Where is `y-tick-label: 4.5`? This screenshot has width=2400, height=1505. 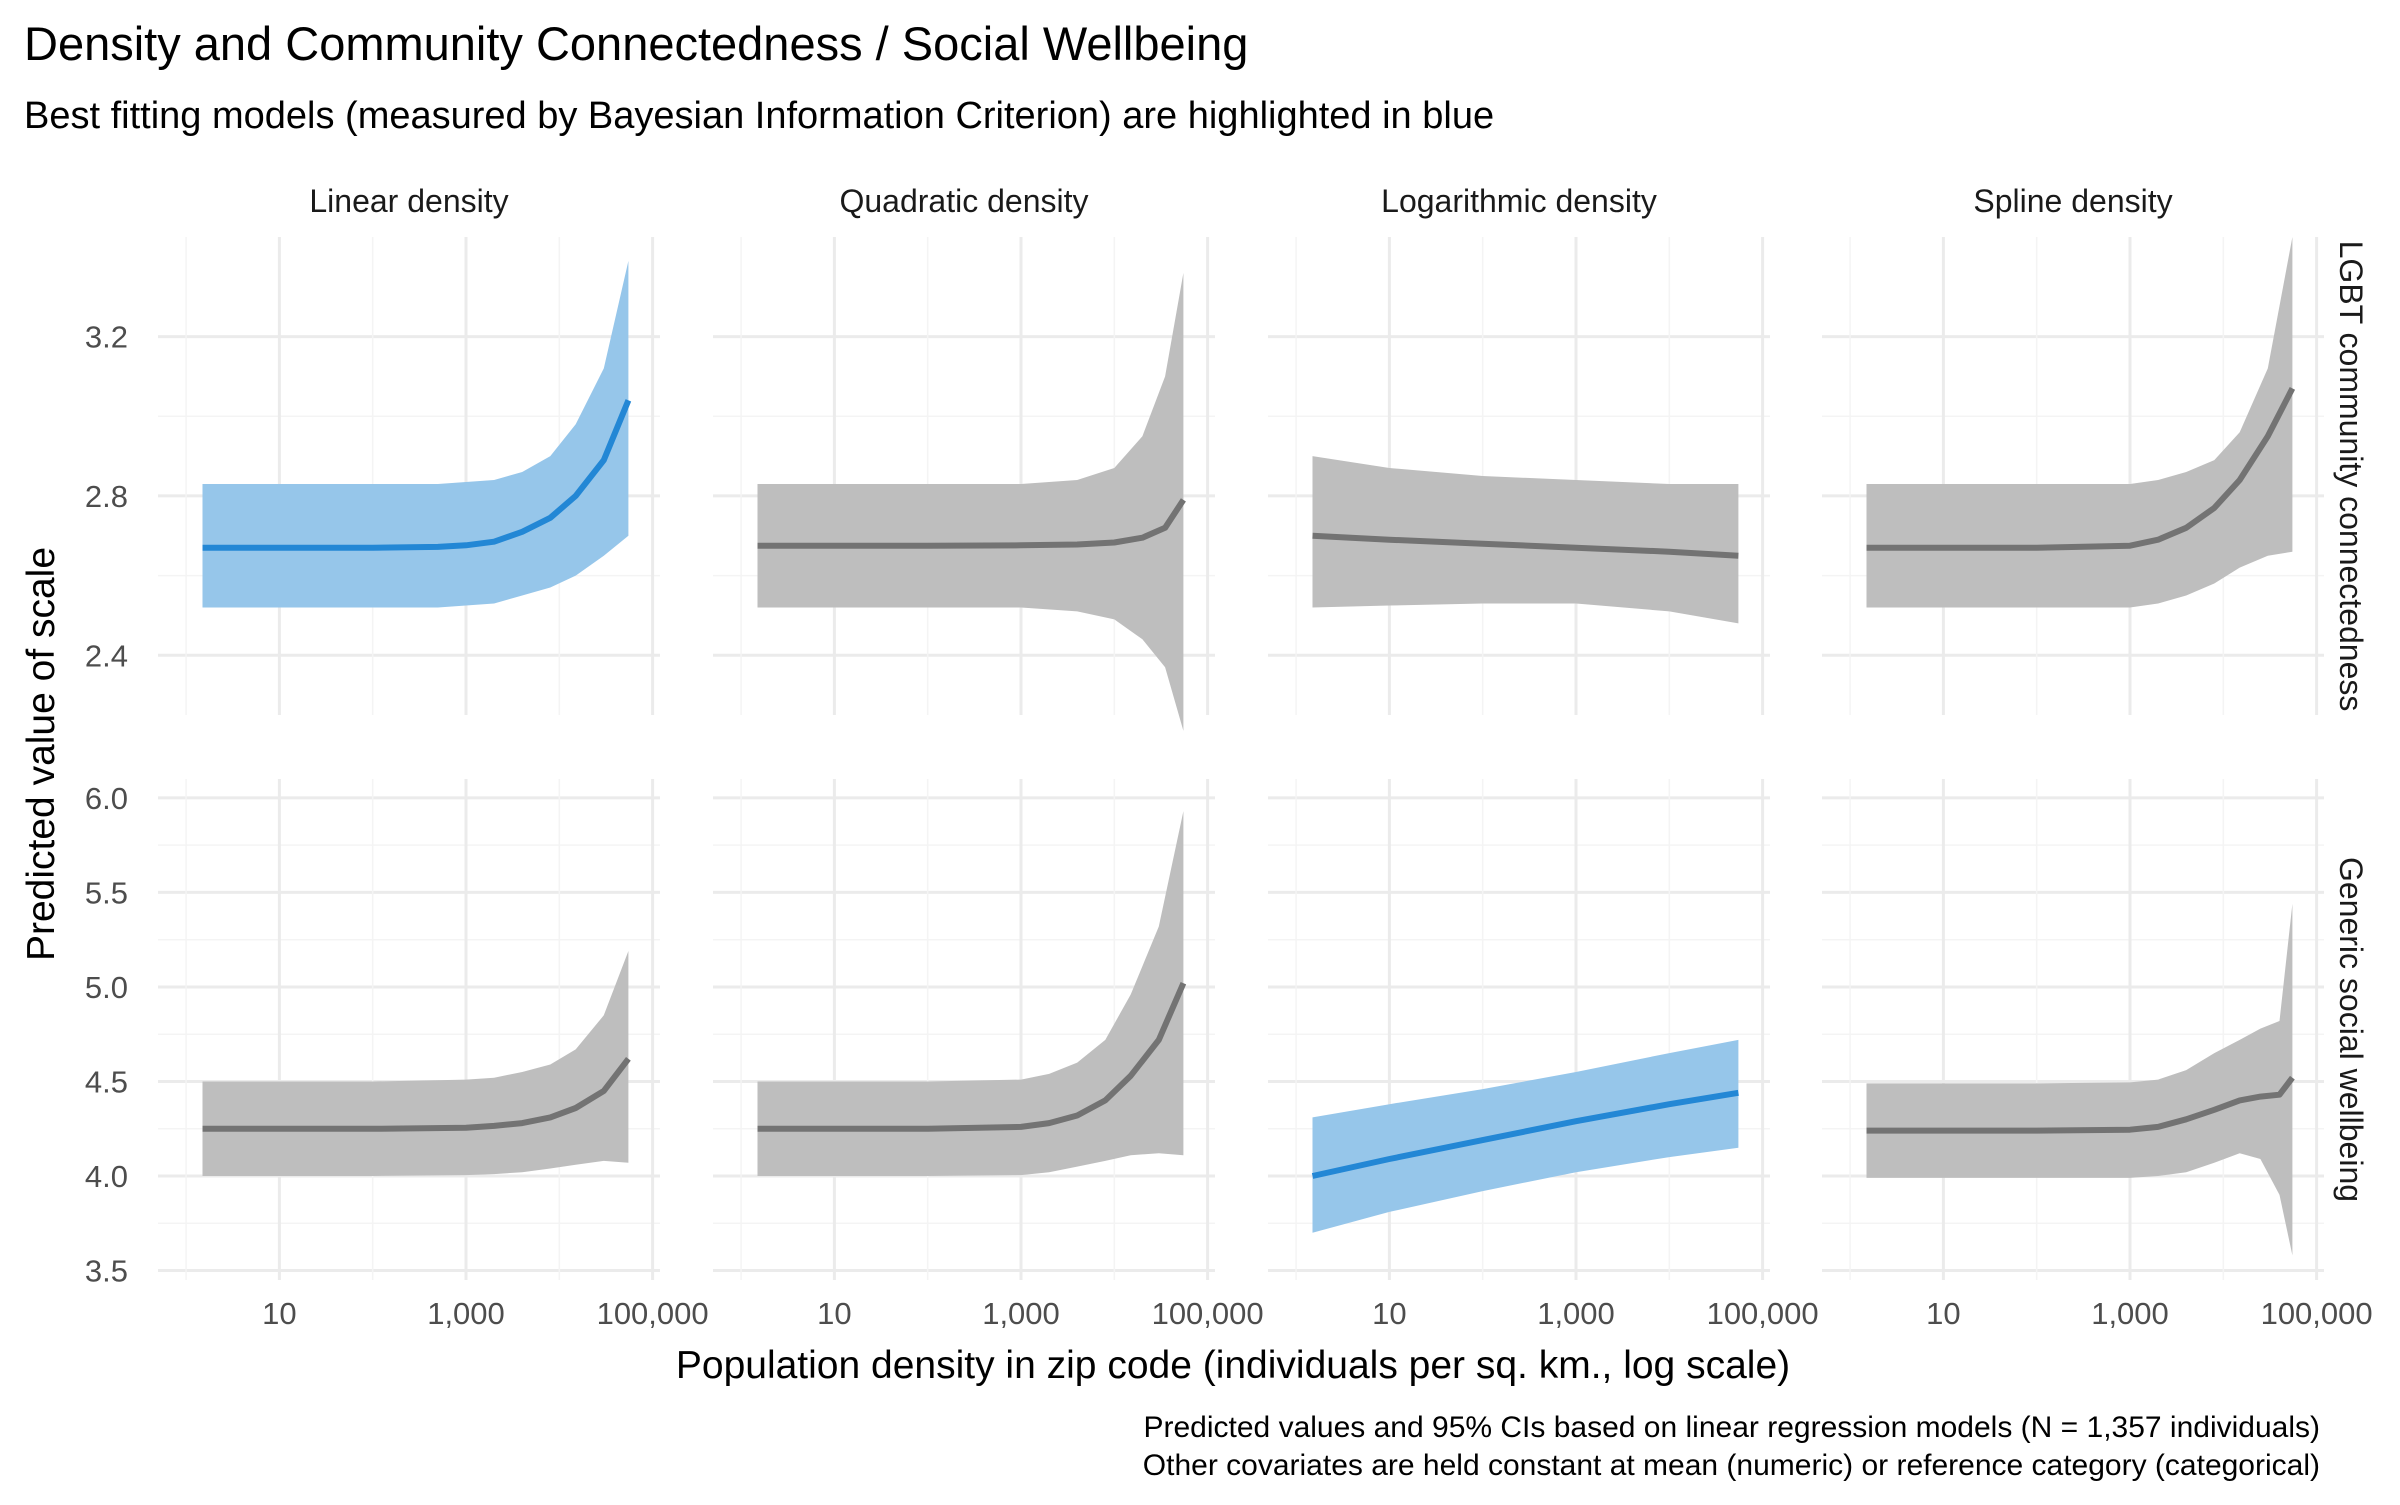 y-tick-label: 4.5 is located at coordinates (106, 1081).